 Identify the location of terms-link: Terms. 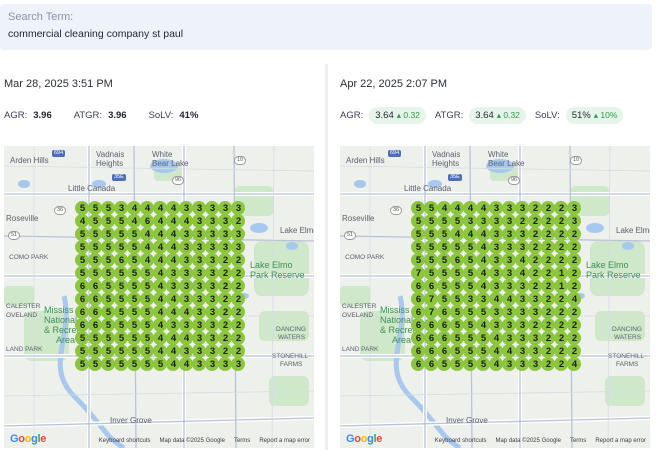
(578, 441).